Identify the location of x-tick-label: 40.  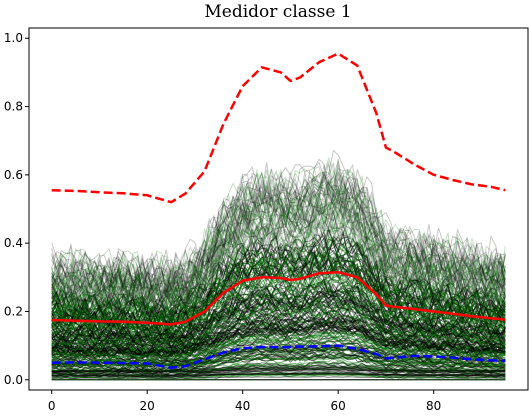
(242, 406).